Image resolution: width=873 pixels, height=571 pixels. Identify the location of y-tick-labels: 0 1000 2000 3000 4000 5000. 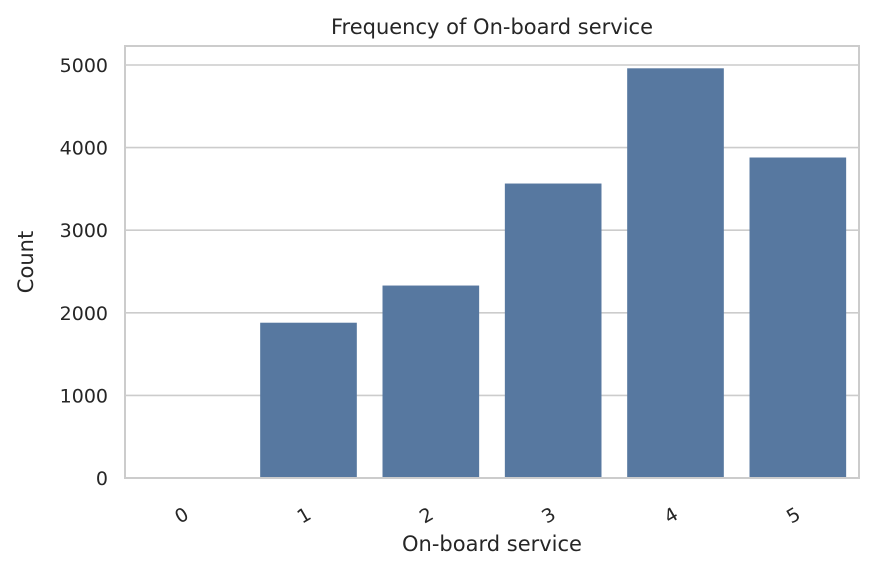
(84, 272).